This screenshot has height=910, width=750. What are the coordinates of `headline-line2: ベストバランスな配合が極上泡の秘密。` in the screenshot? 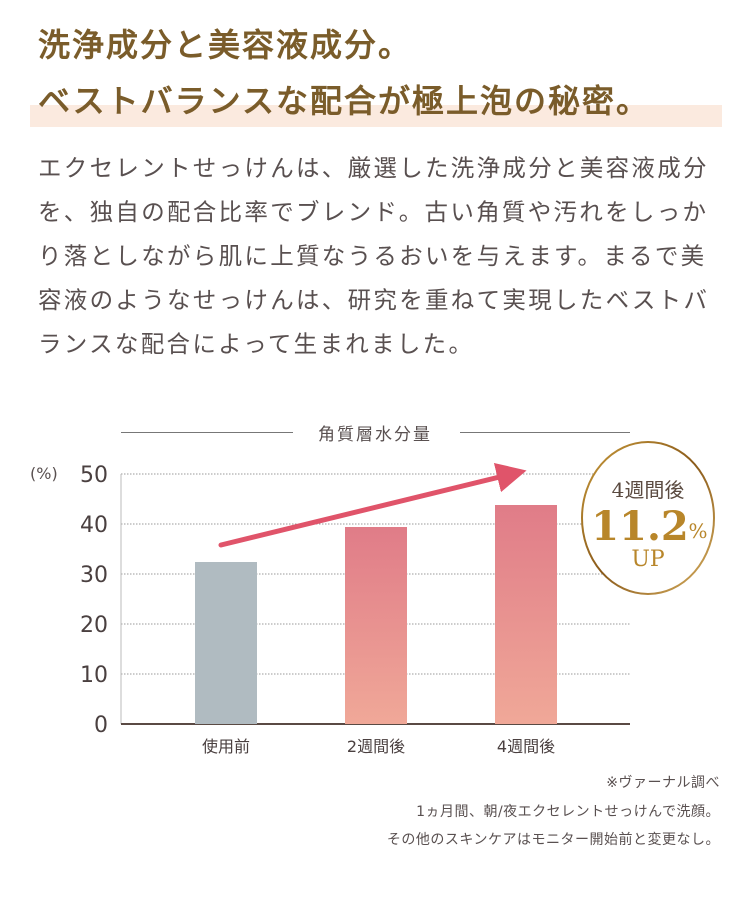 It's located at (344, 101).